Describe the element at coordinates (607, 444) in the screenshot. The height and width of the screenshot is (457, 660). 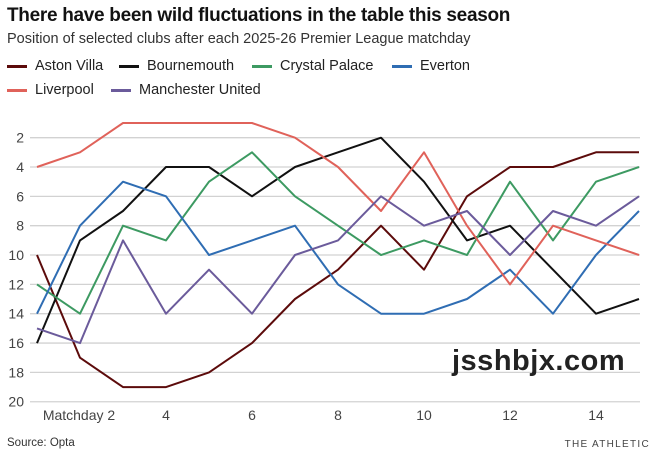
I see `brand-logo: THE ATHLETIC` at that location.